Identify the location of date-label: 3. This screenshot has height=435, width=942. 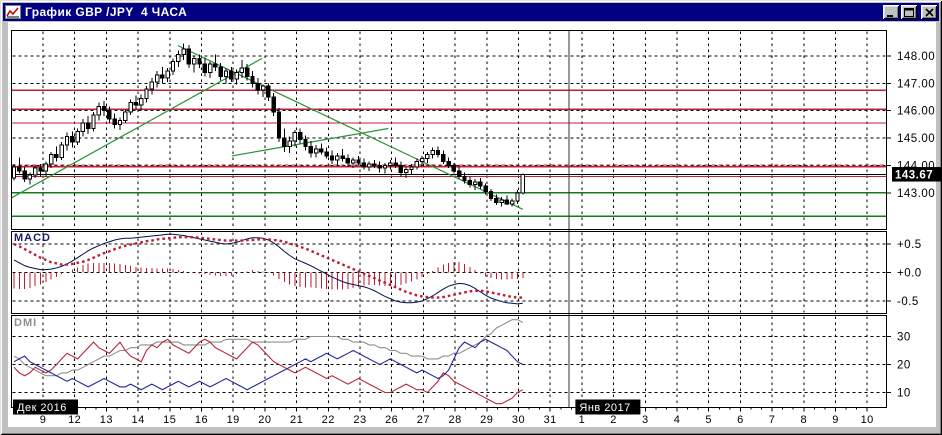
(645, 420).